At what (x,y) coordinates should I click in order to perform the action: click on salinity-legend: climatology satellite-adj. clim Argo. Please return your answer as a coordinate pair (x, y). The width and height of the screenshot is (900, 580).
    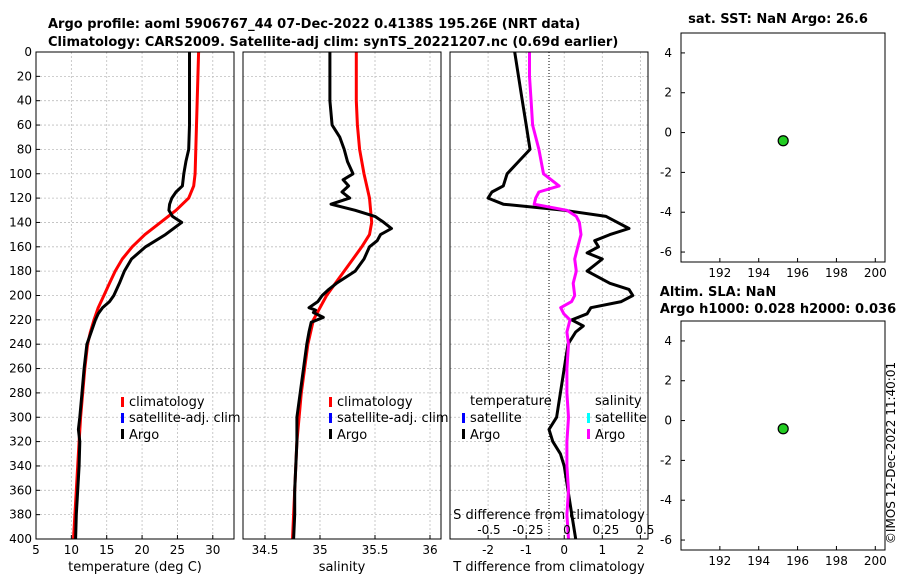
    Looking at the image, I should click on (389, 419).